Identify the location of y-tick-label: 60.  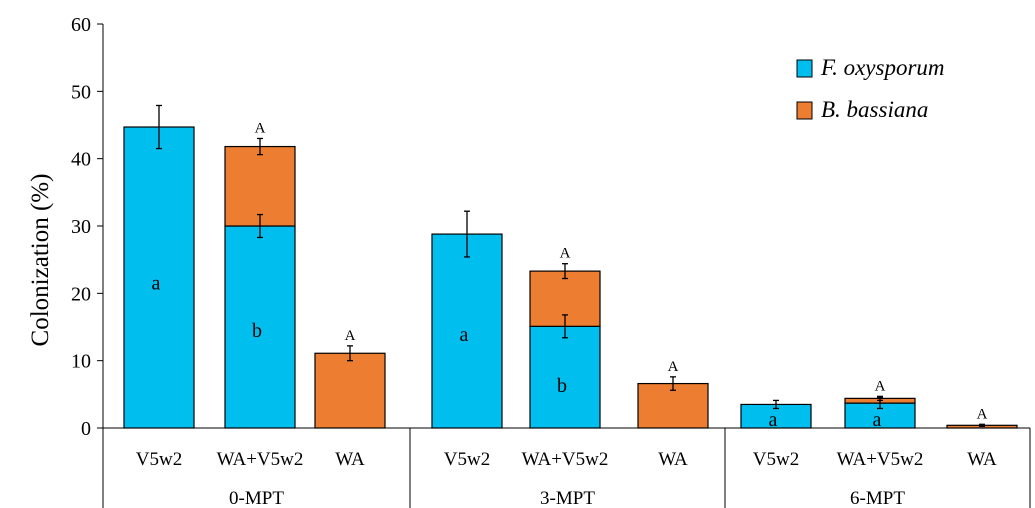
(81, 25).